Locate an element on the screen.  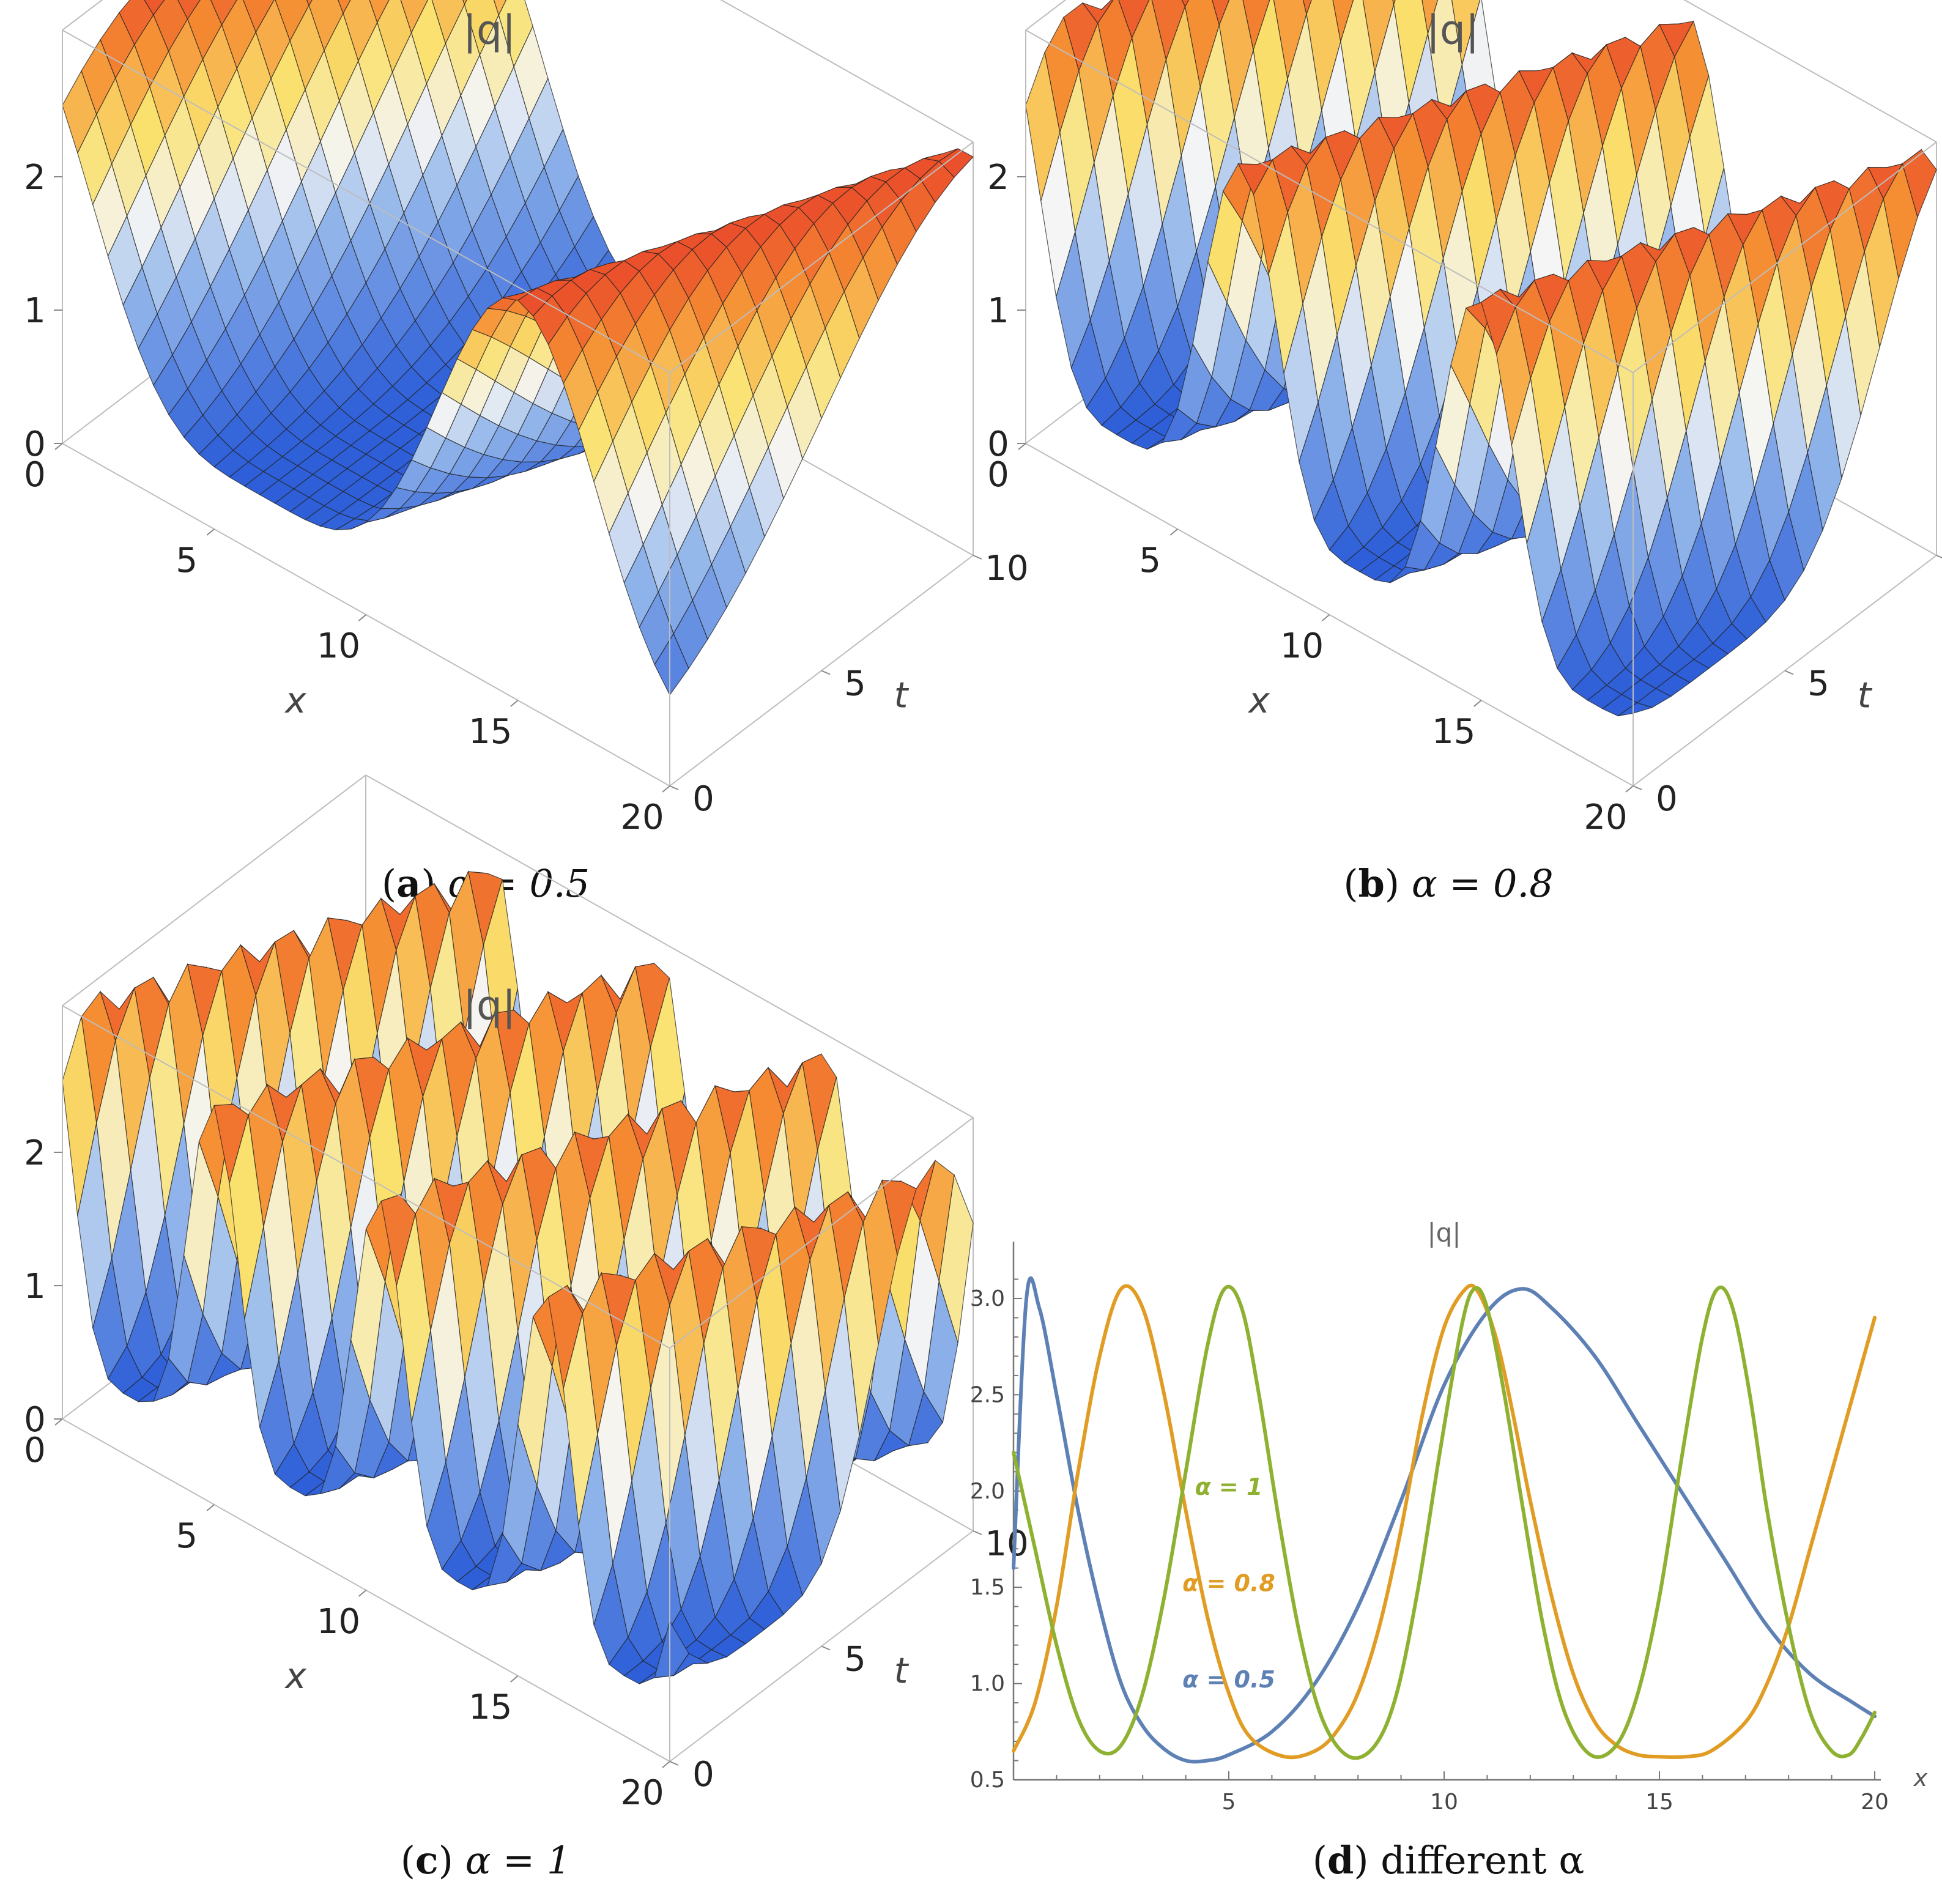
caption-d: (d) different α is located at coordinates (1448, 1860).